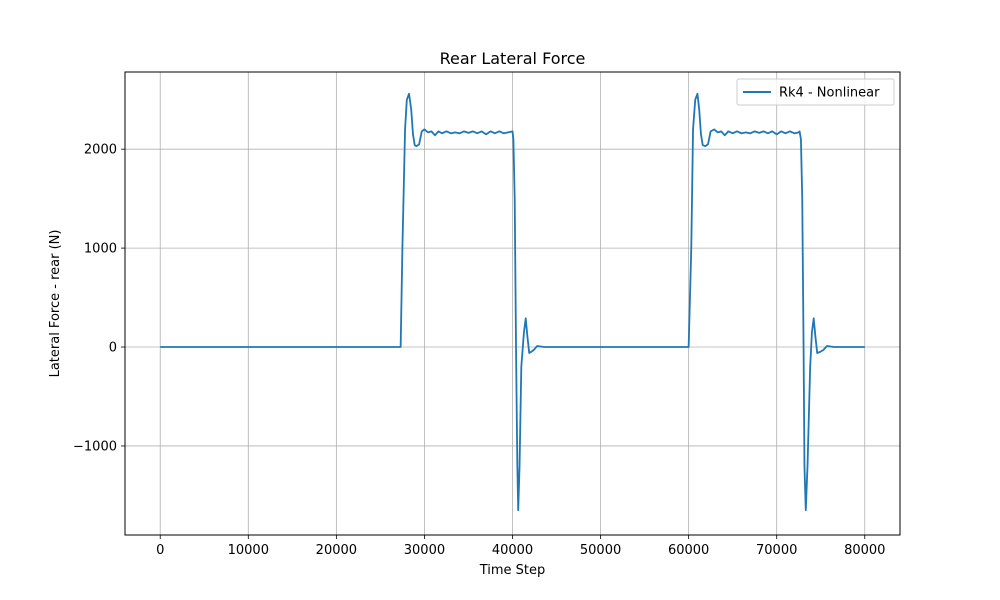 The width and height of the screenshot is (1000, 600). I want to click on x-tick-label: 30000, so click(424, 550).